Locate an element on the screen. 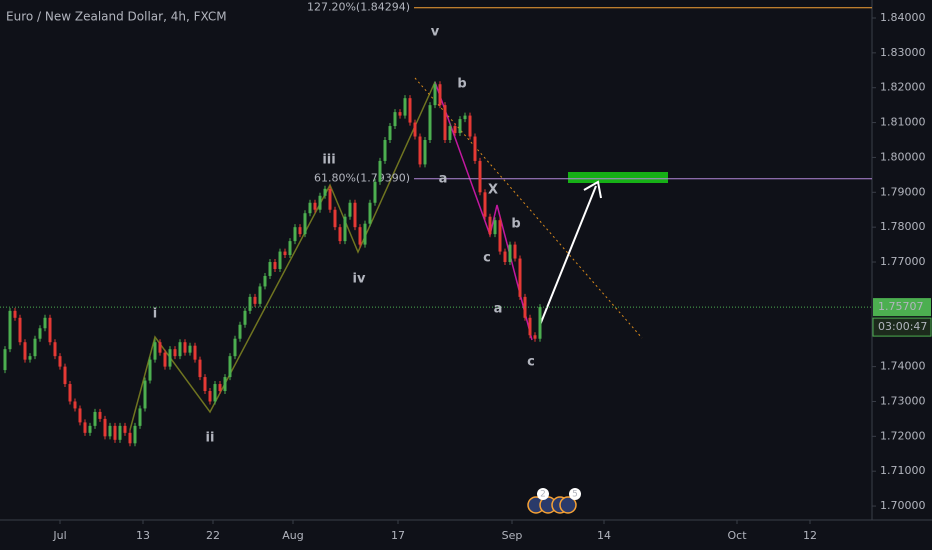 The width and height of the screenshot is (932, 550). chart-title: Euro / New Zealand Dollar, 4h, FXCM is located at coordinates (116, 17).